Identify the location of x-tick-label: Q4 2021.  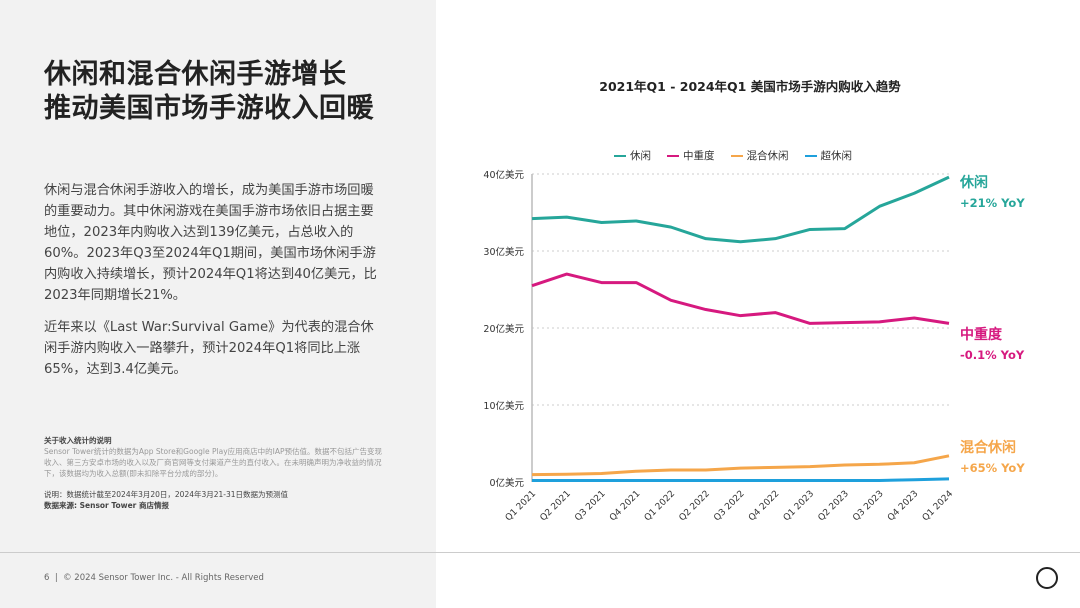
(625, 506).